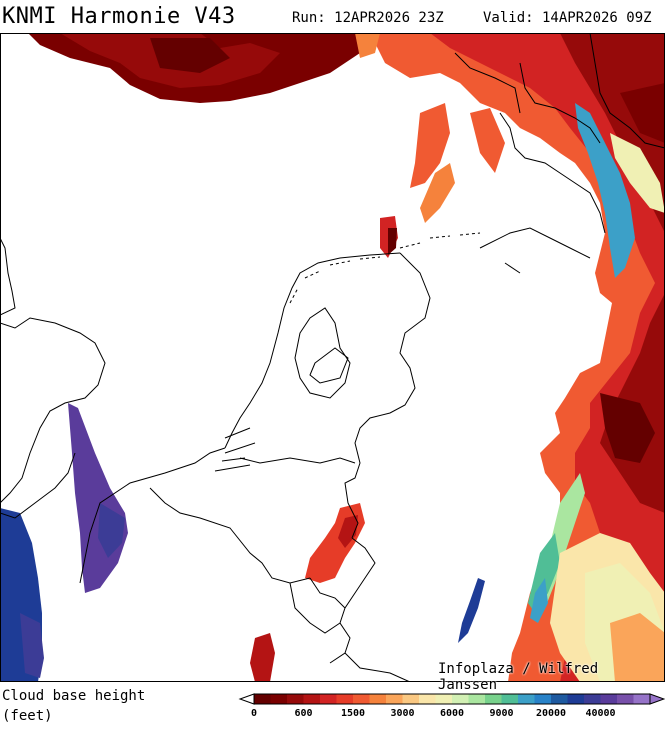 The image size is (665, 735). I want to click on legend-tick-label: 6000, so click(452, 713).